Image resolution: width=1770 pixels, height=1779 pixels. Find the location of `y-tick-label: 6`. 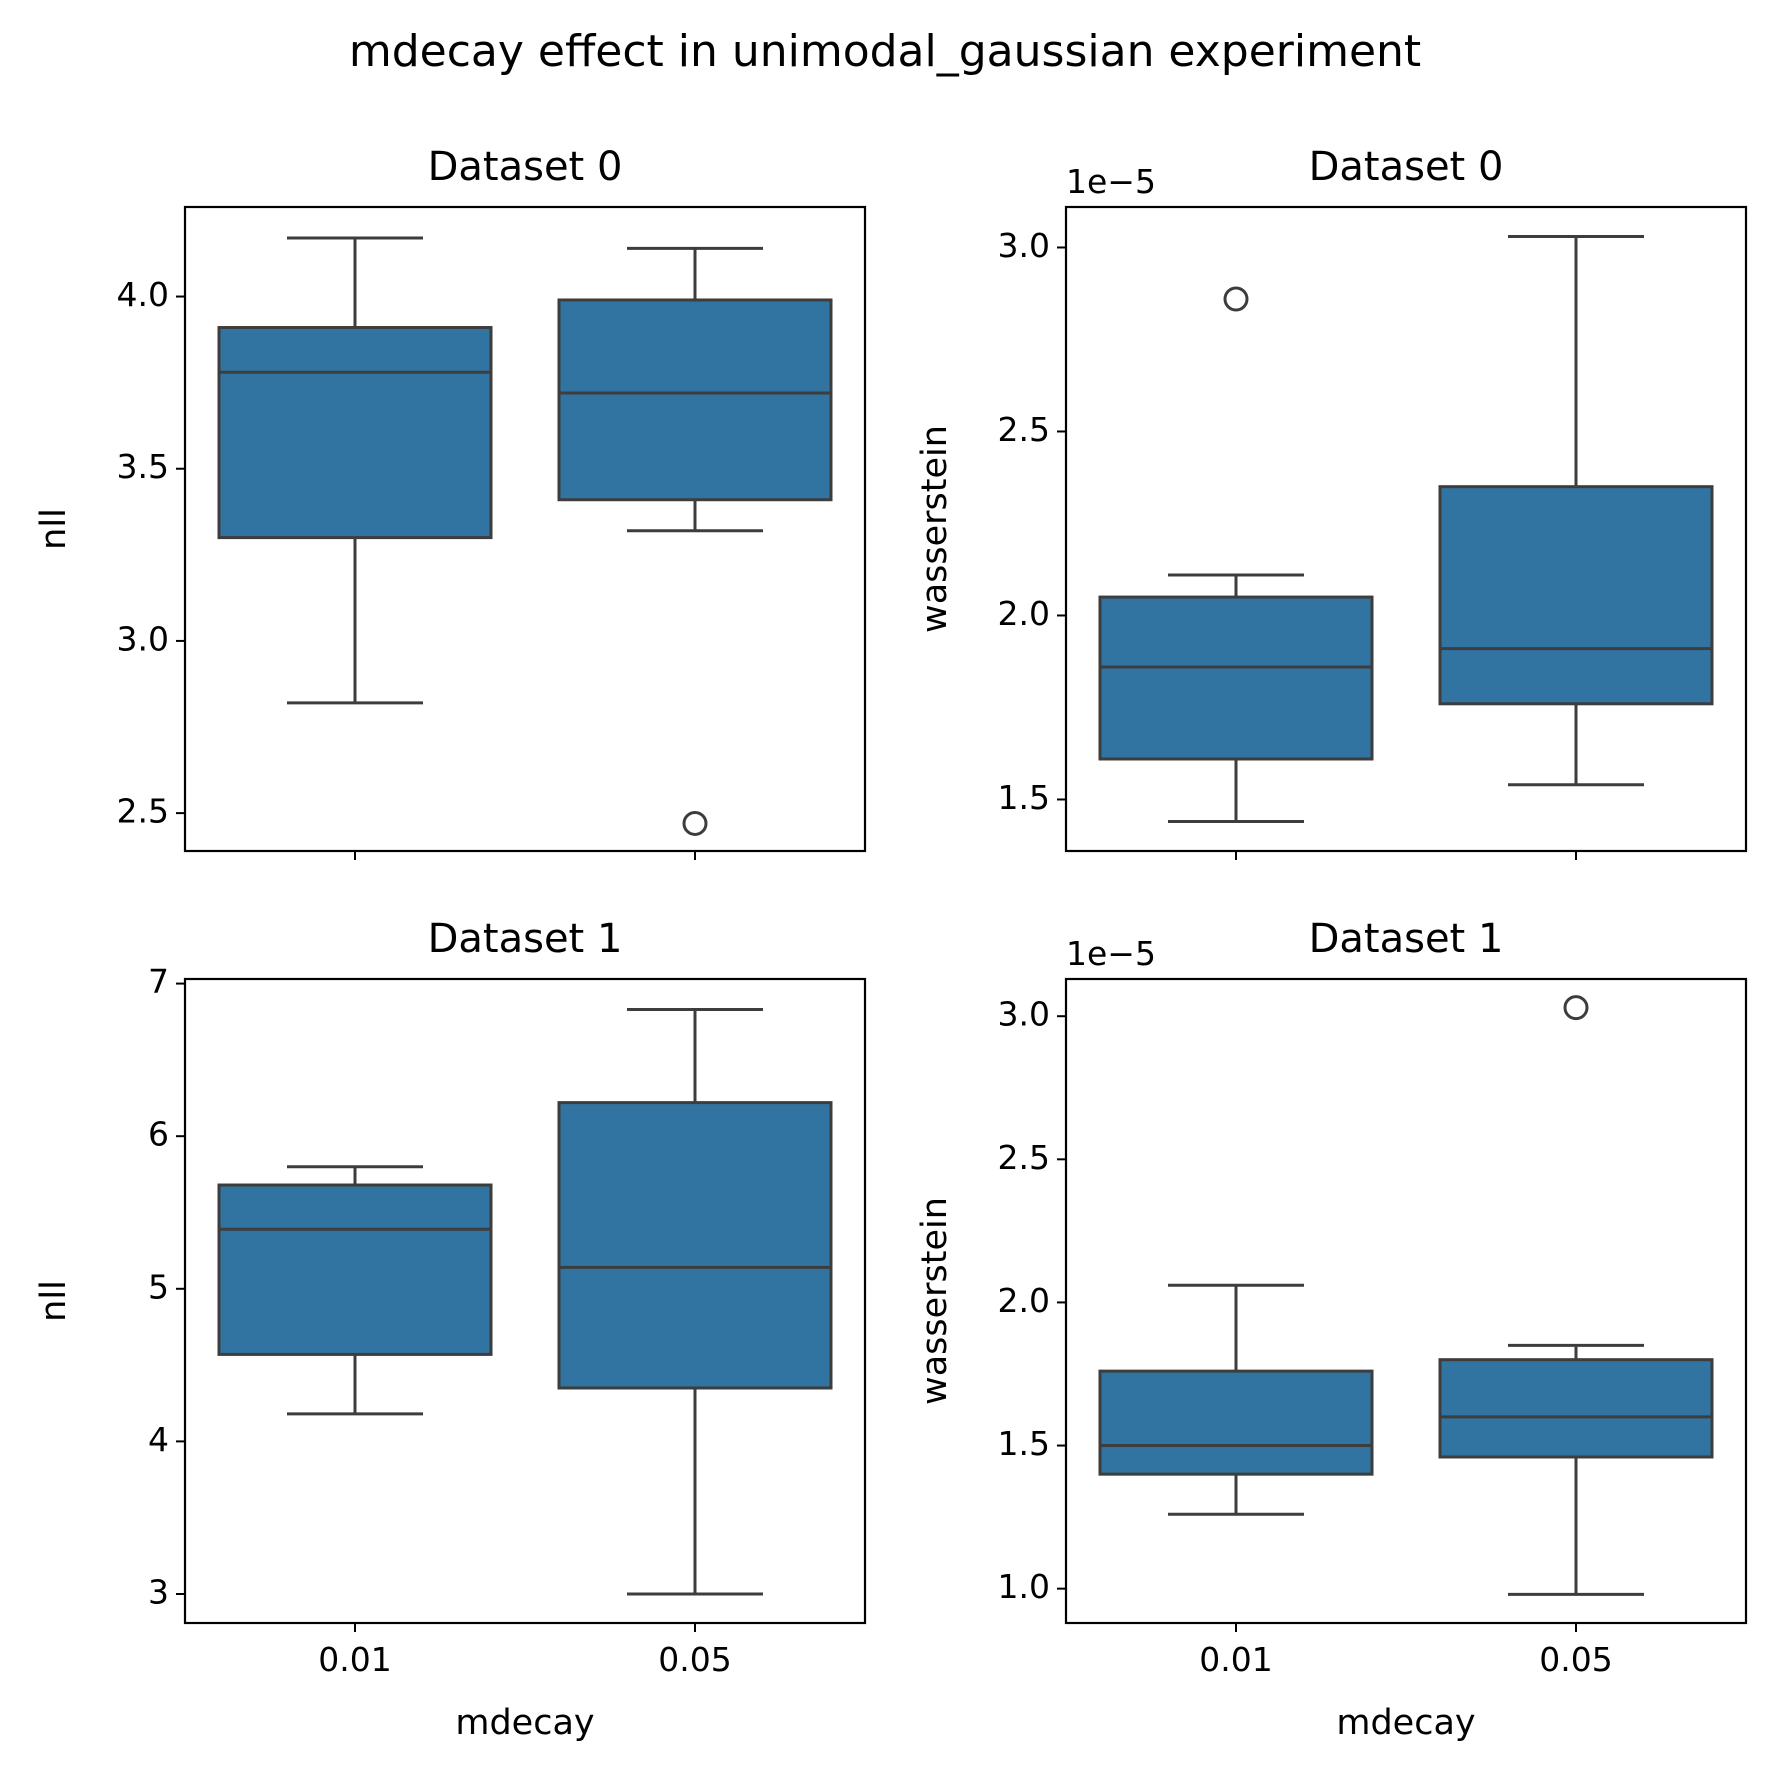

y-tick-label: 6 is located at coordinates (158, 1134).